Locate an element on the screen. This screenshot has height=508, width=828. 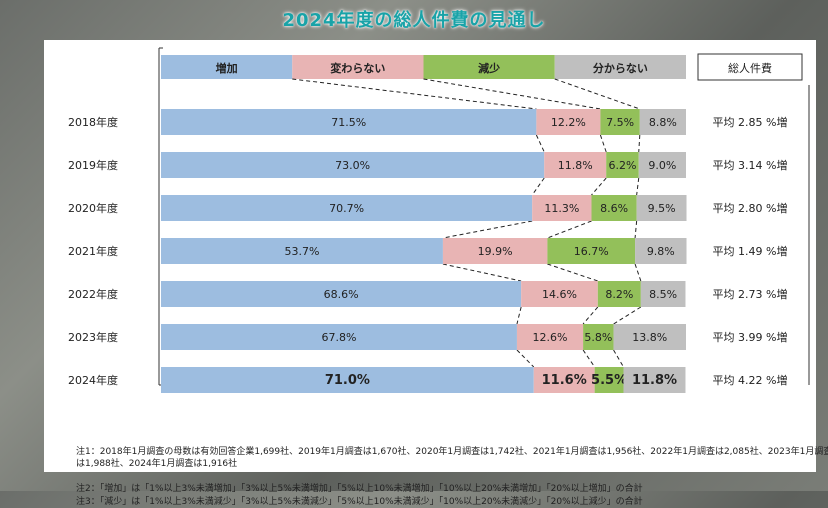
data-label: 73.0% is located at coordinates (352, 165).